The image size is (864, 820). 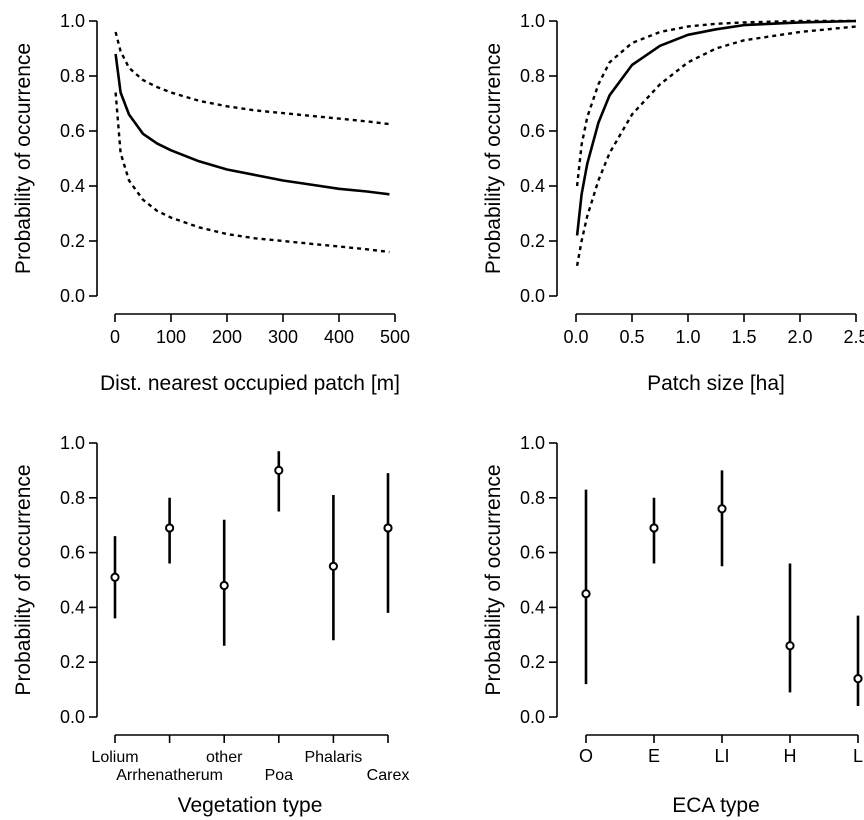 What do you see at coordinates (631, 337) in the screenshot?
I see `x-tick-label: 0.5` at bounding box center [631, 337].